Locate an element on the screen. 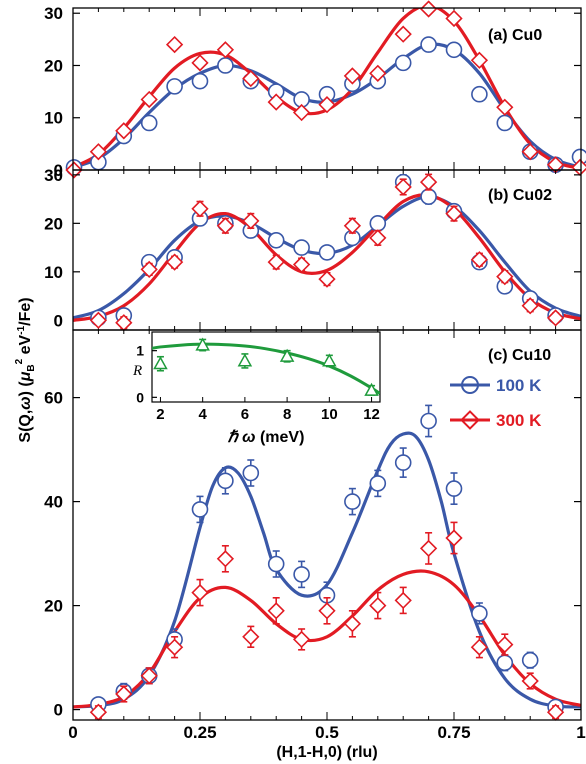  legend: 100 K 300 K is located at coordinates (496, 403).